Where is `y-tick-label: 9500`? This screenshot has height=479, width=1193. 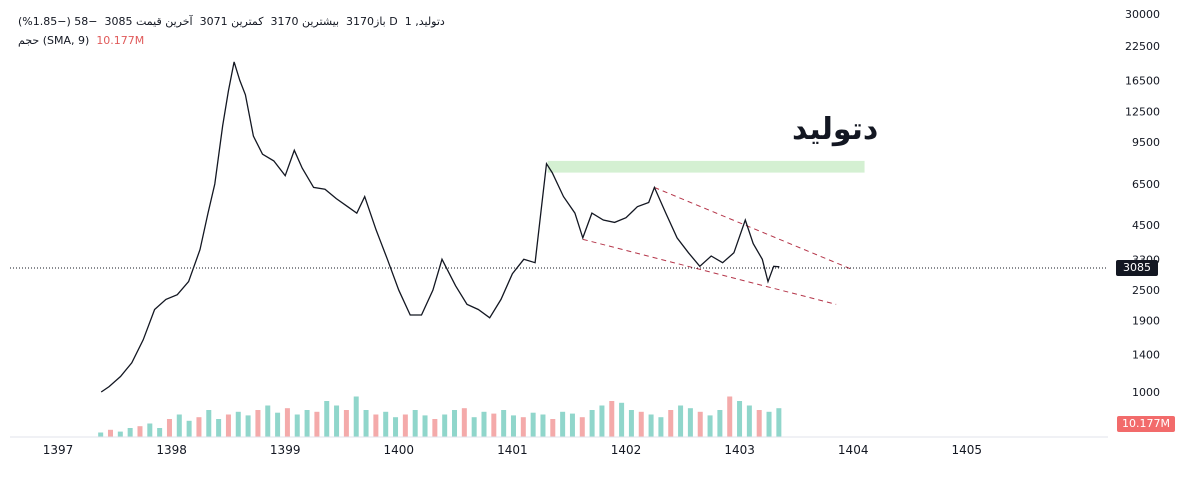 y-tick-label: 9500 is located at coordinates (1146, 142).